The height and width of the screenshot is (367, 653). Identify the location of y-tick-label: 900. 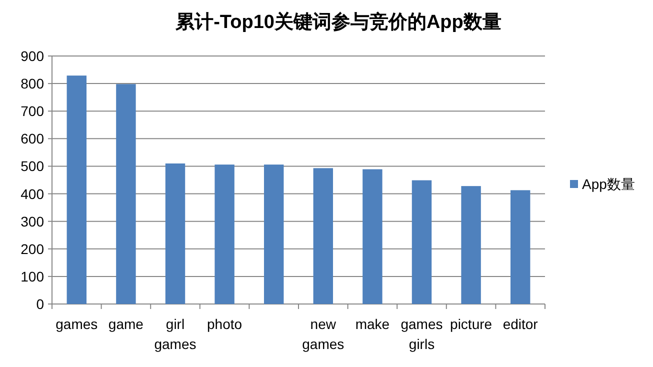
(32, 56).